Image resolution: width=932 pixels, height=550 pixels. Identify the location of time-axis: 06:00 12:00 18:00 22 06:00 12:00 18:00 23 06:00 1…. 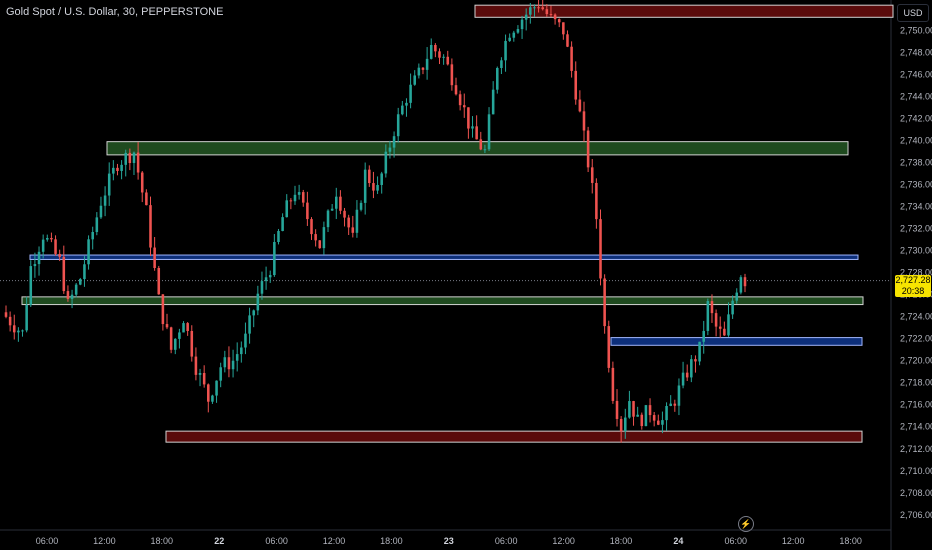
(449, 541).